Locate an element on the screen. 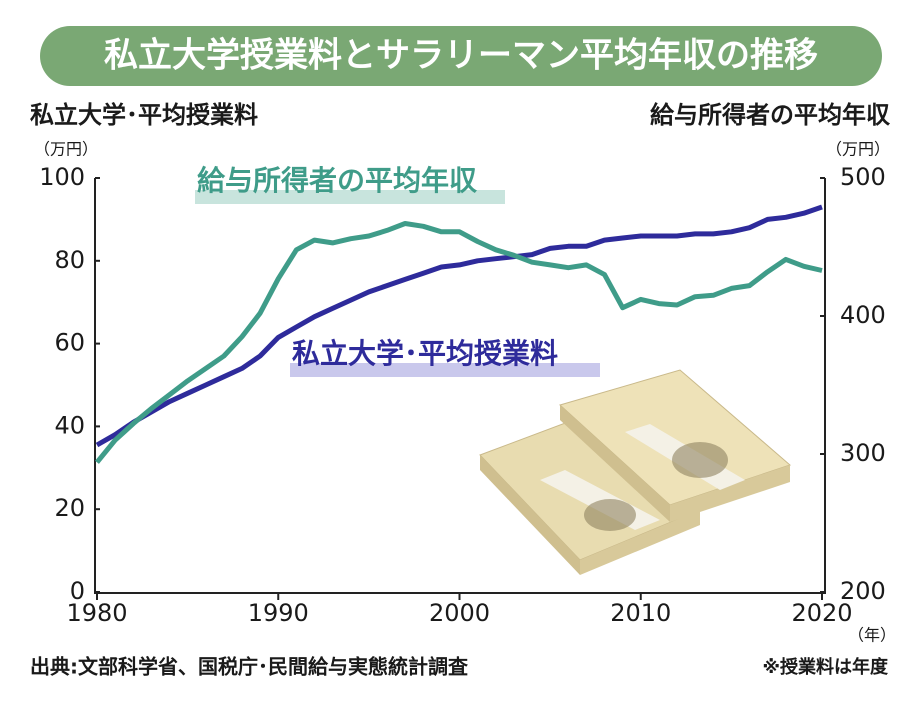 This screenshot has width=921, height=702. y-axis-label: 私立大学･平均授業料 is located at coordinates (144, 115).